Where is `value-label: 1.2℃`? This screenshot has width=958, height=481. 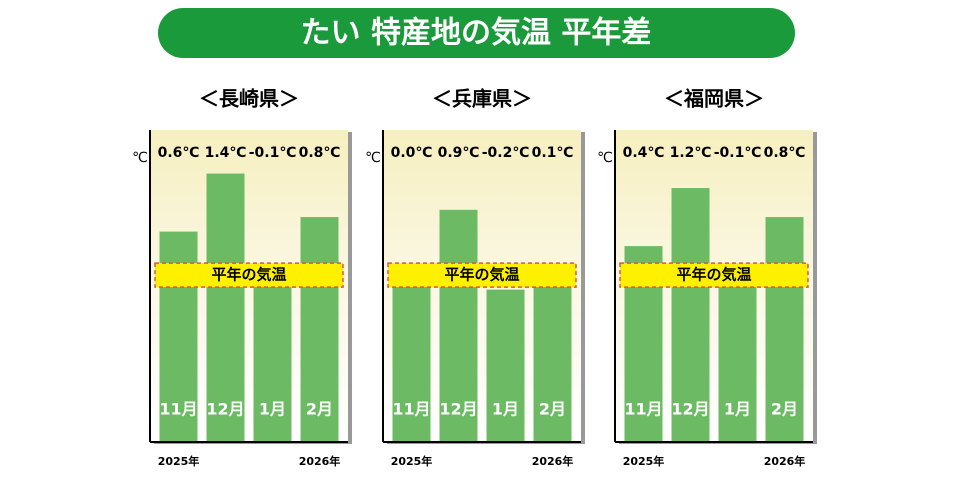
value-label: 1.2℃ is located at coordinates (691, 153).